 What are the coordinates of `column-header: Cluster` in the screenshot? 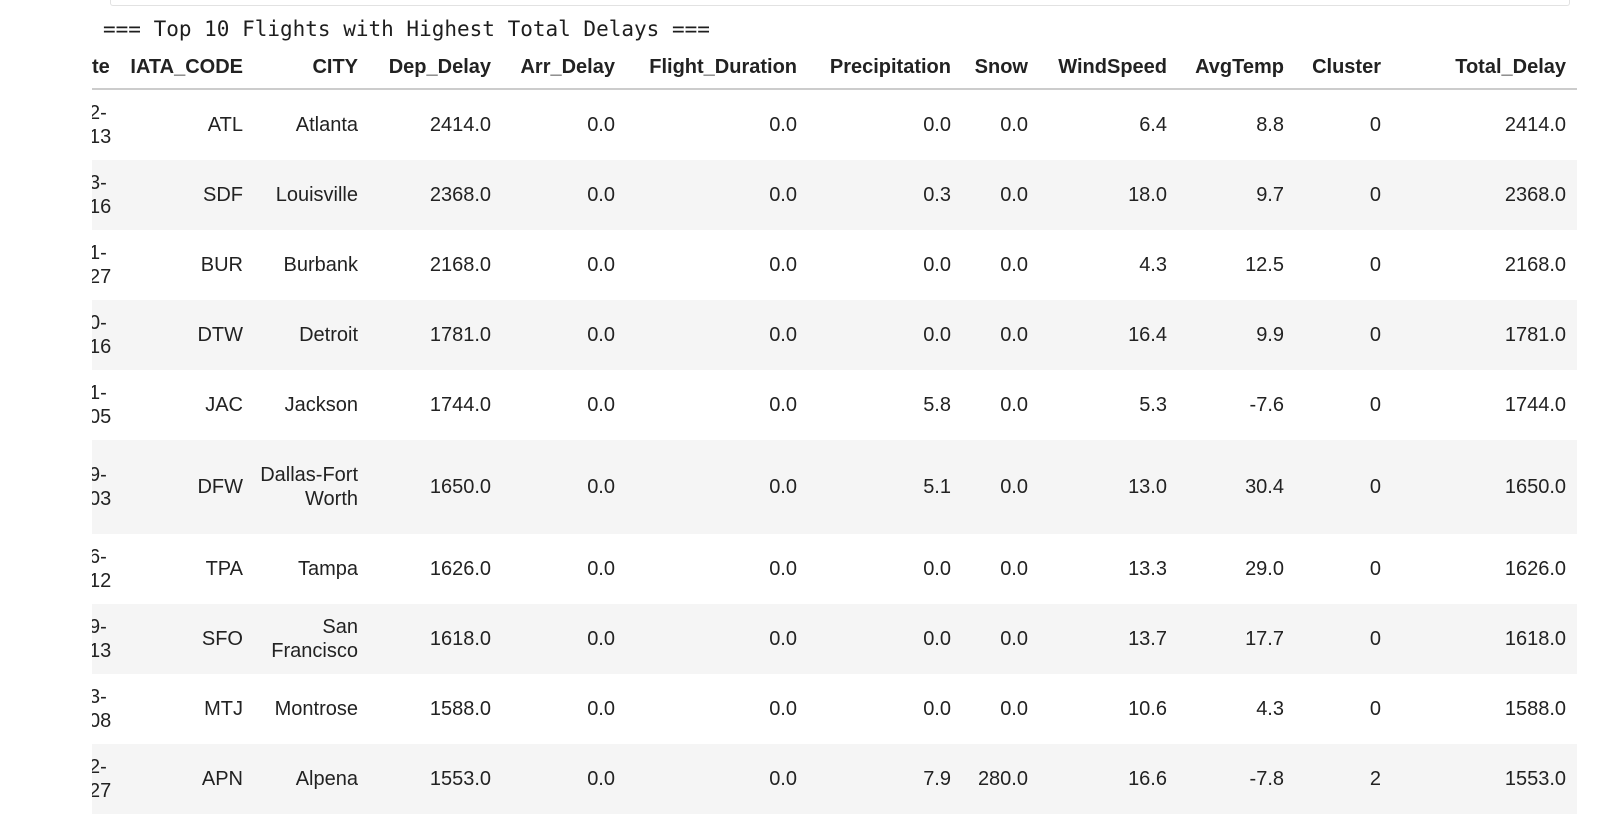 It's located at (1343, 68).